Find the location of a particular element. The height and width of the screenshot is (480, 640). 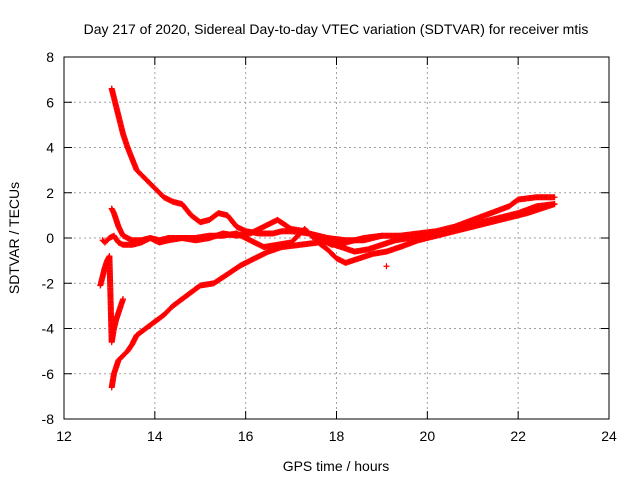

x-tick-label: 16 is located at coordinates (246, 436).